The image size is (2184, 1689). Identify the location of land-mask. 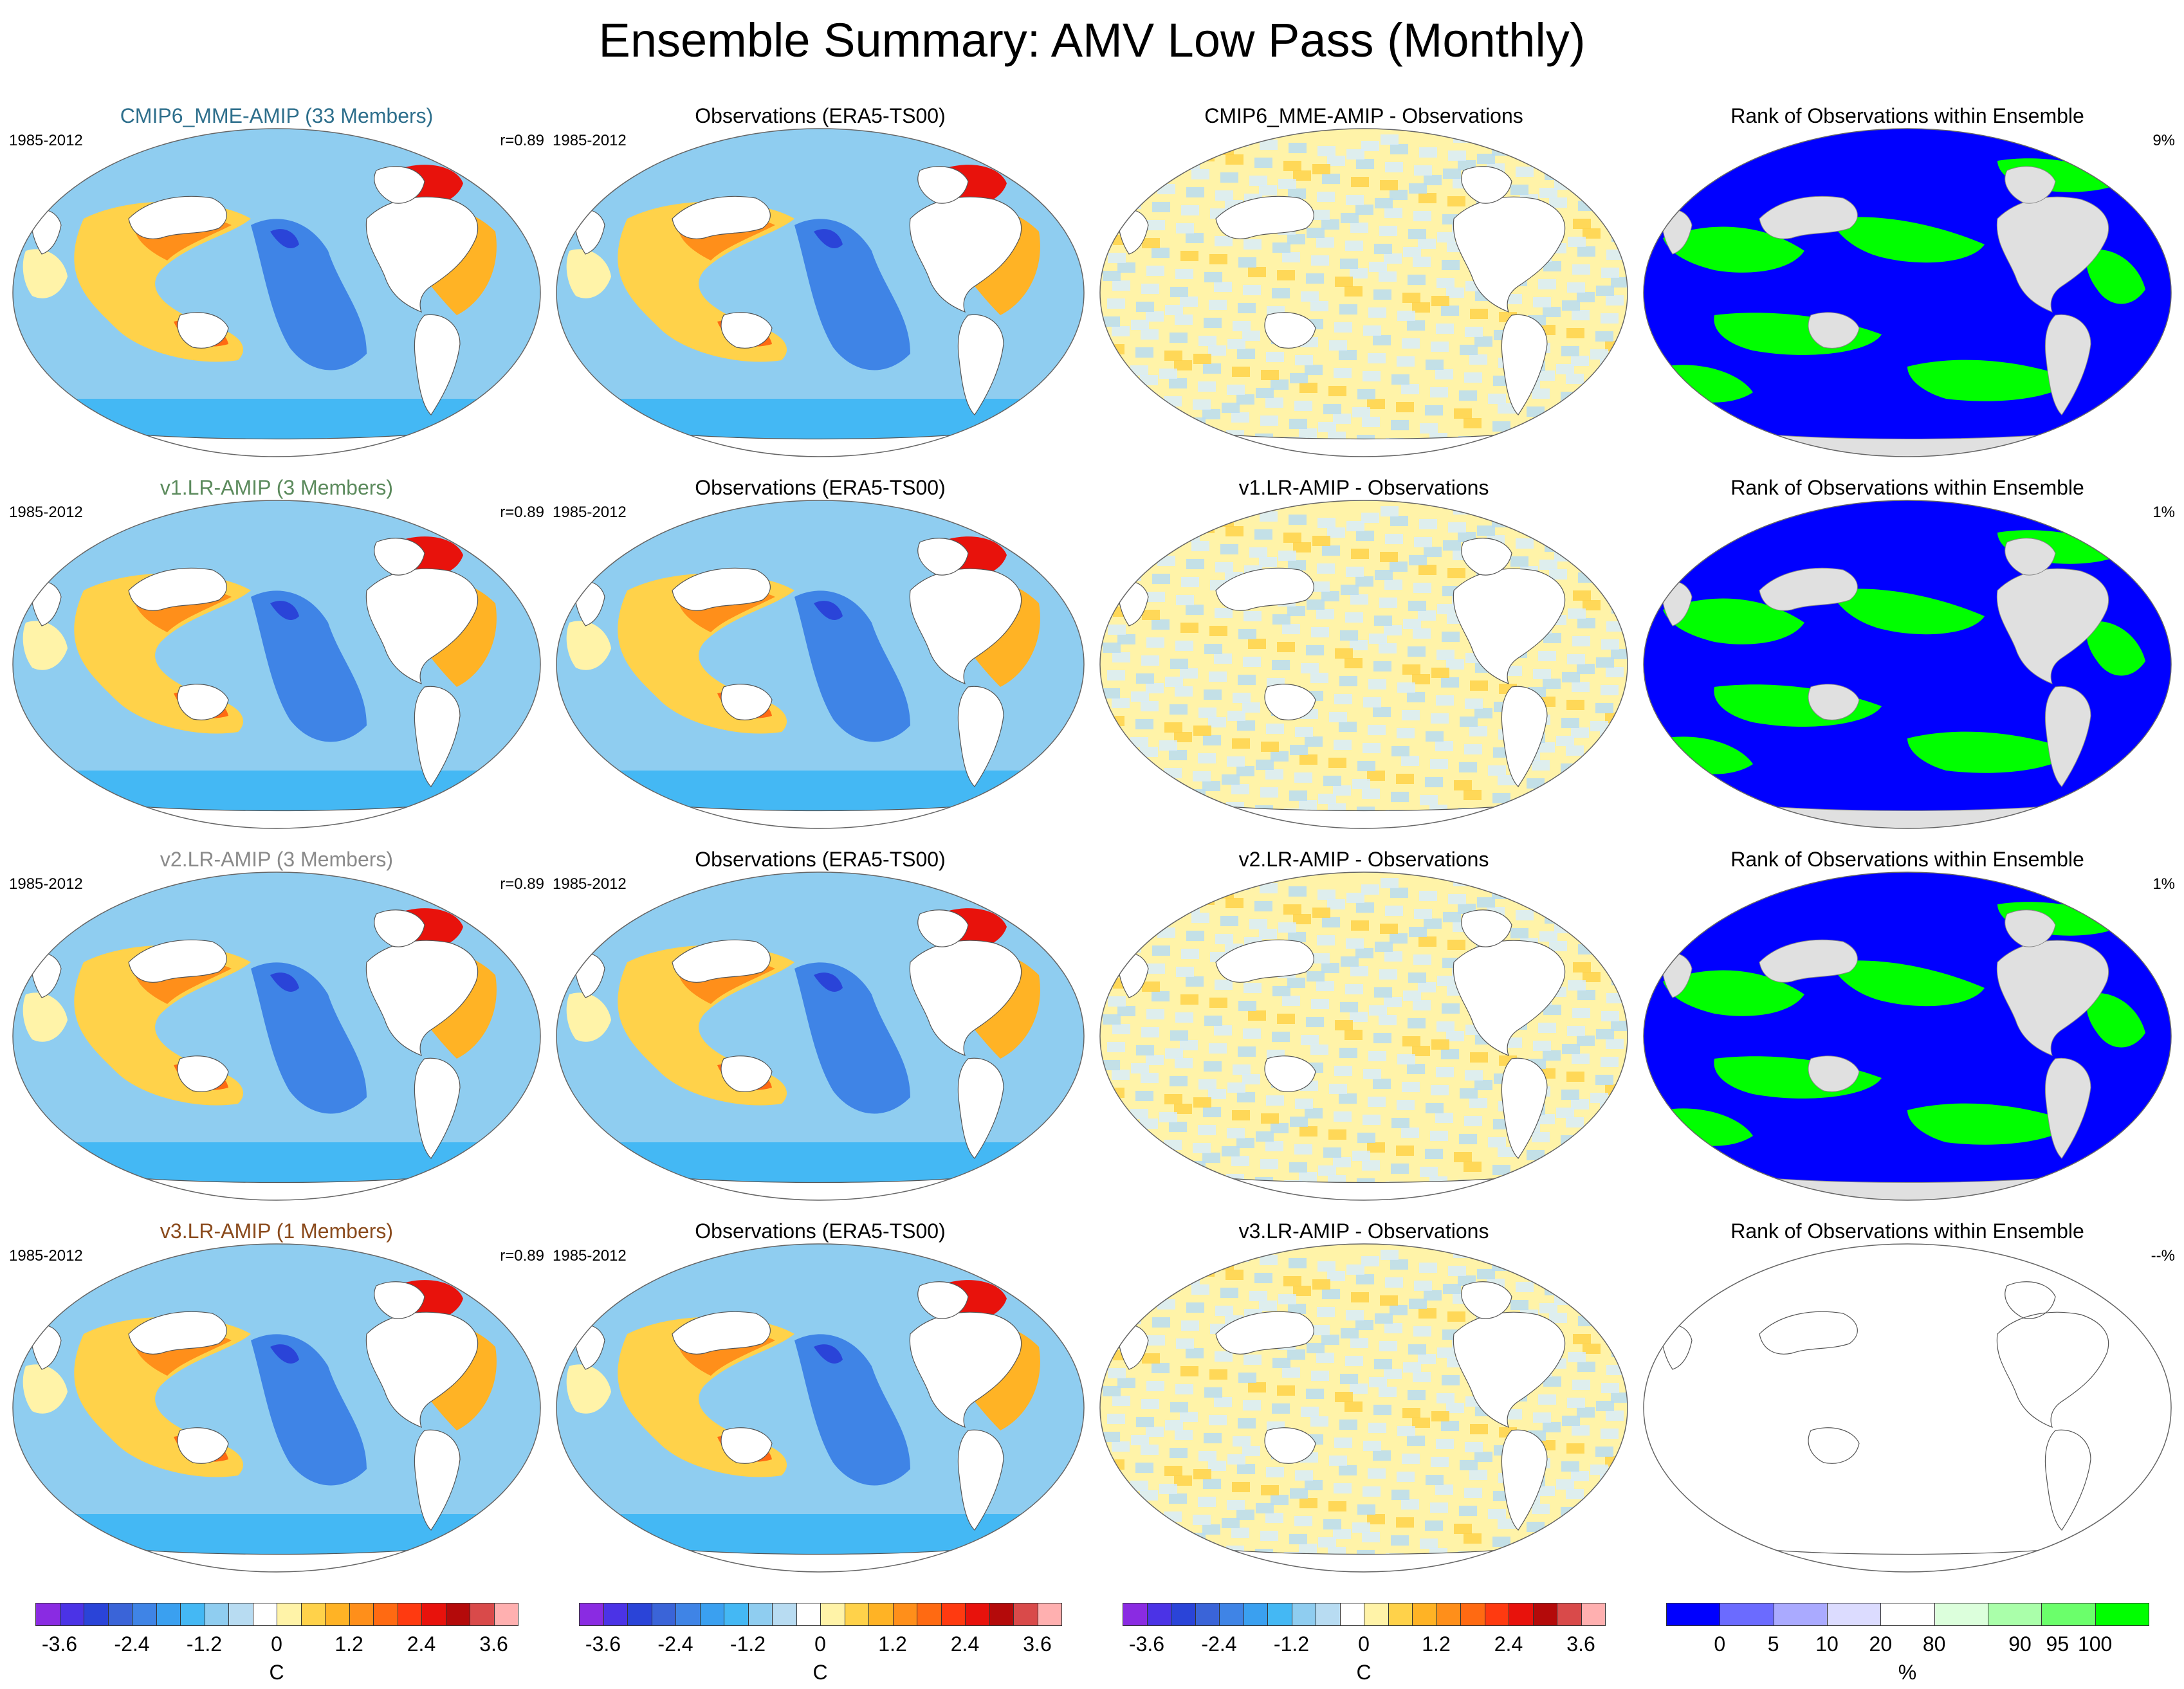
(2030, 557).